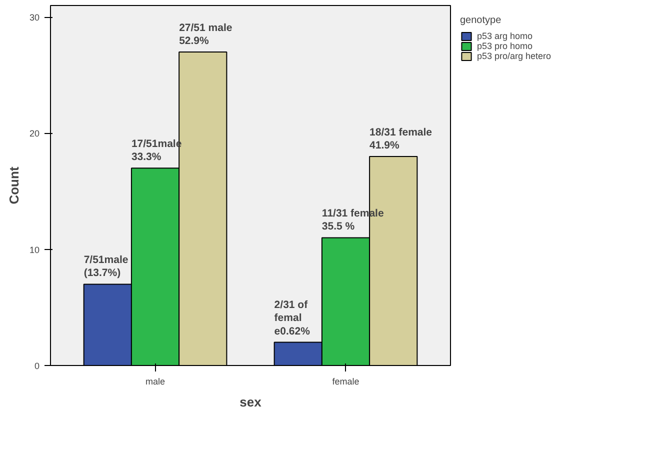 This screenshot has height=454, width=653. Describe the element at coordinates (401, 139) in the screenshot. I see `data-label: 18/31 female 41.9%` at that location.